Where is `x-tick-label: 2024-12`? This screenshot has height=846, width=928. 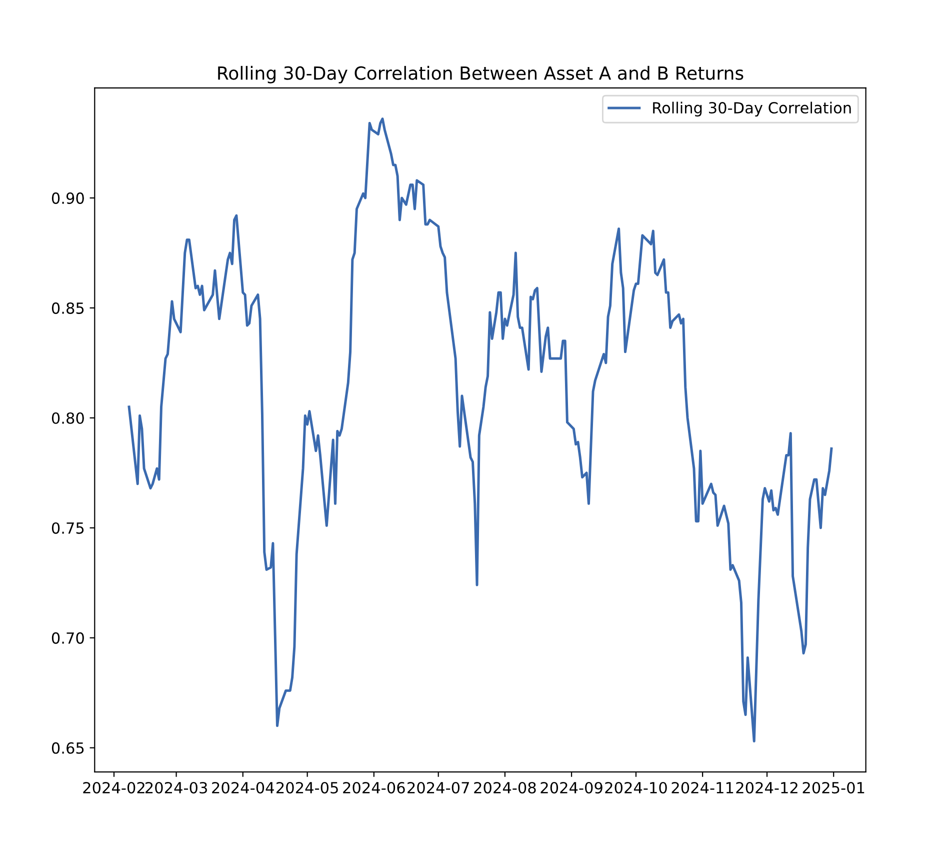 x-tick-label: 2024-12 is located at coordinates (767, 788).